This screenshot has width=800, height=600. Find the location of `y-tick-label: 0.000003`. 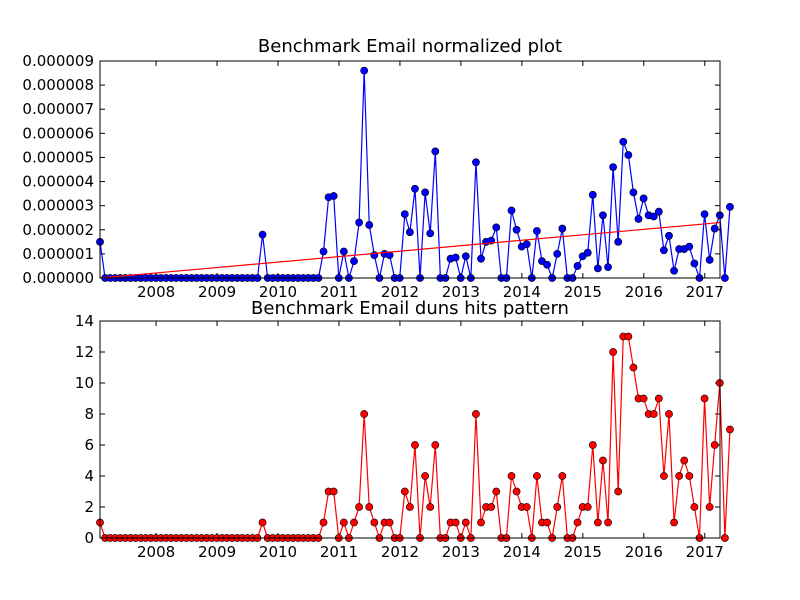

y-tick-label: 0.000003 is located at coordinates (58, 206).